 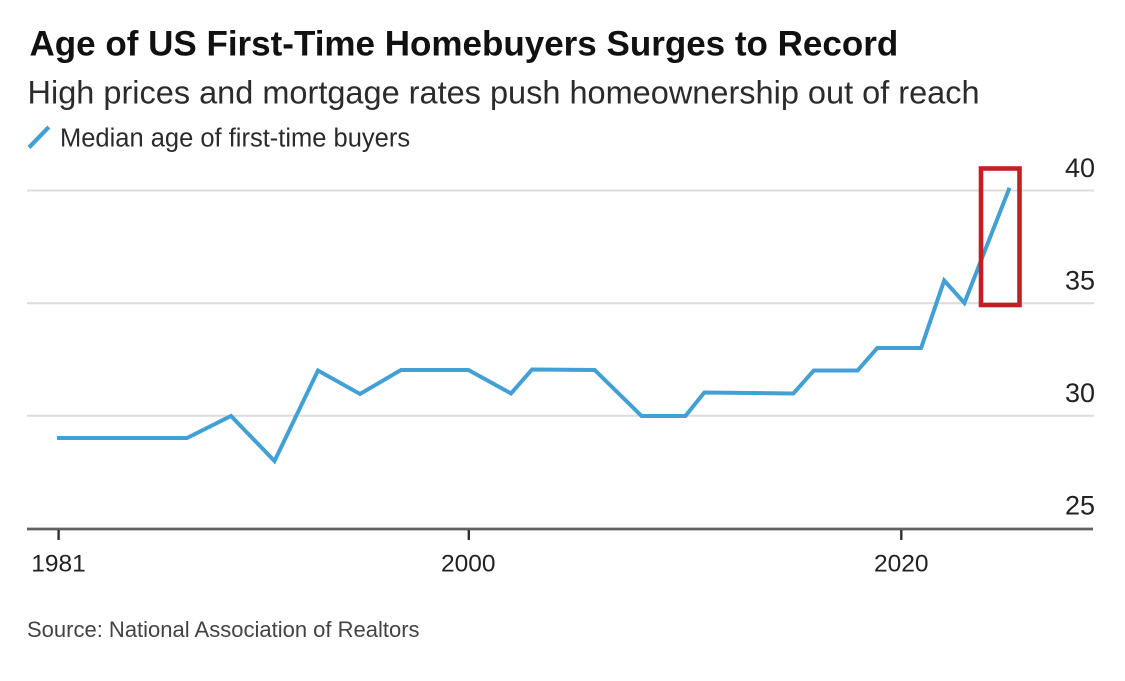 What do you see at coordinates (1080, 281) in the screenshot?
I see `svg-text: 35` at bounding box center [1080, 281].